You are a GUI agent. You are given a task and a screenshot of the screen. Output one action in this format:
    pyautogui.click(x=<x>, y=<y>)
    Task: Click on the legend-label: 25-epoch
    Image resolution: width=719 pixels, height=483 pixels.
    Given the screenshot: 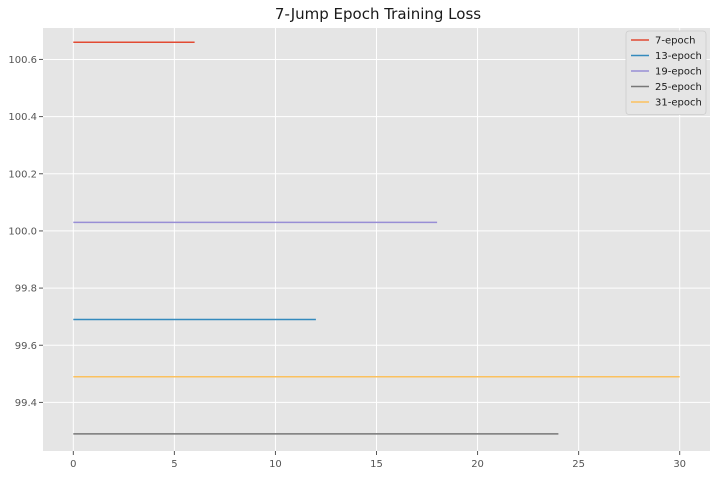 What is the action you would take?
    pyautogui.click(x=678, y=87)
    